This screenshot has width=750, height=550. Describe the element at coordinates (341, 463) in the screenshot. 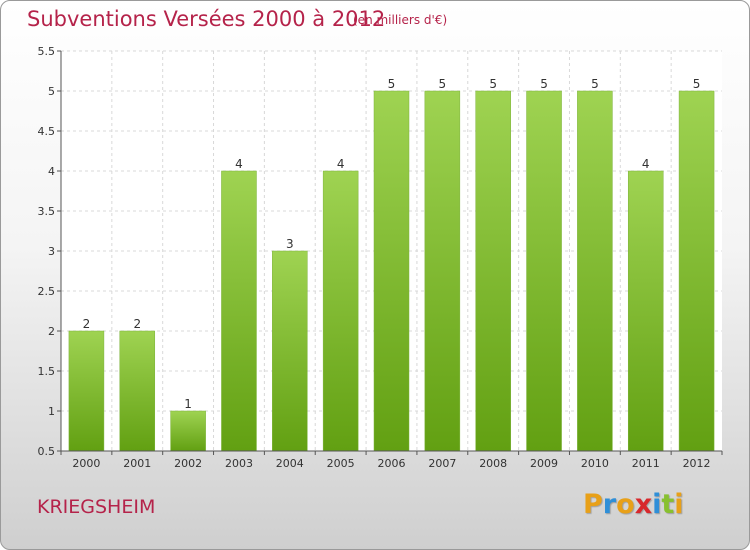

I see `x-tick-label: 2005` at that location.